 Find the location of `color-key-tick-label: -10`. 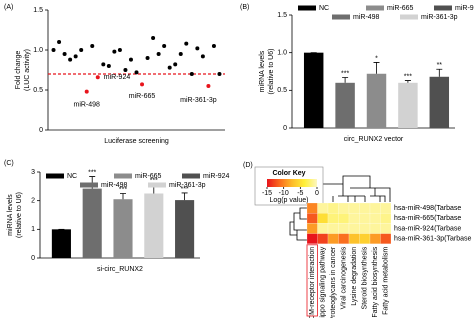

color-key-tick-label: -10 is located at coordinates (284, 193).